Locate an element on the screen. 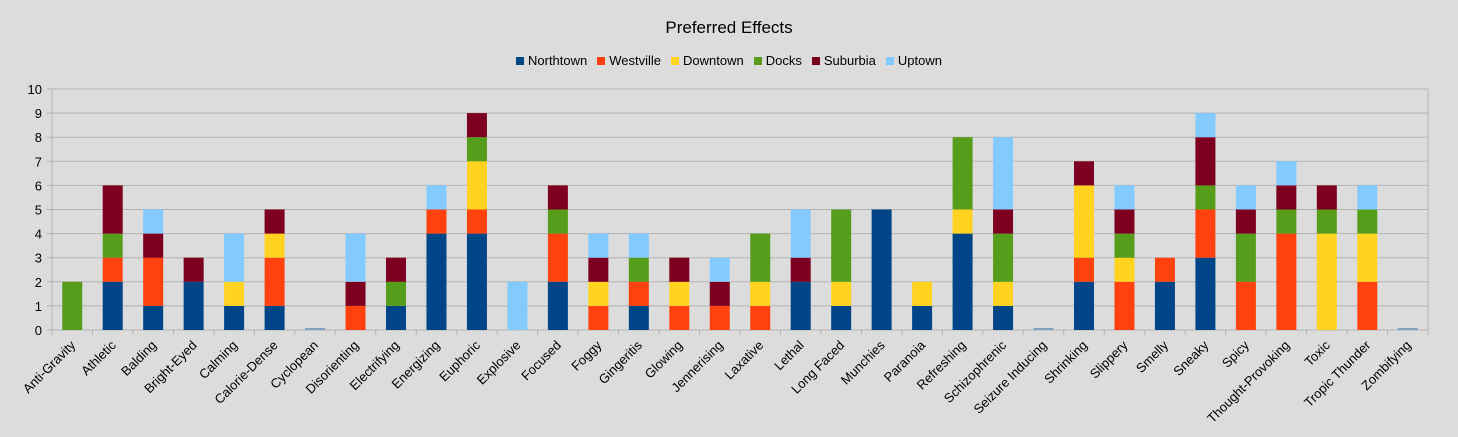 The width and height of the screenshot is (1458, 437). x-tick-label: Slippery is located at coordinates (1109, 359).